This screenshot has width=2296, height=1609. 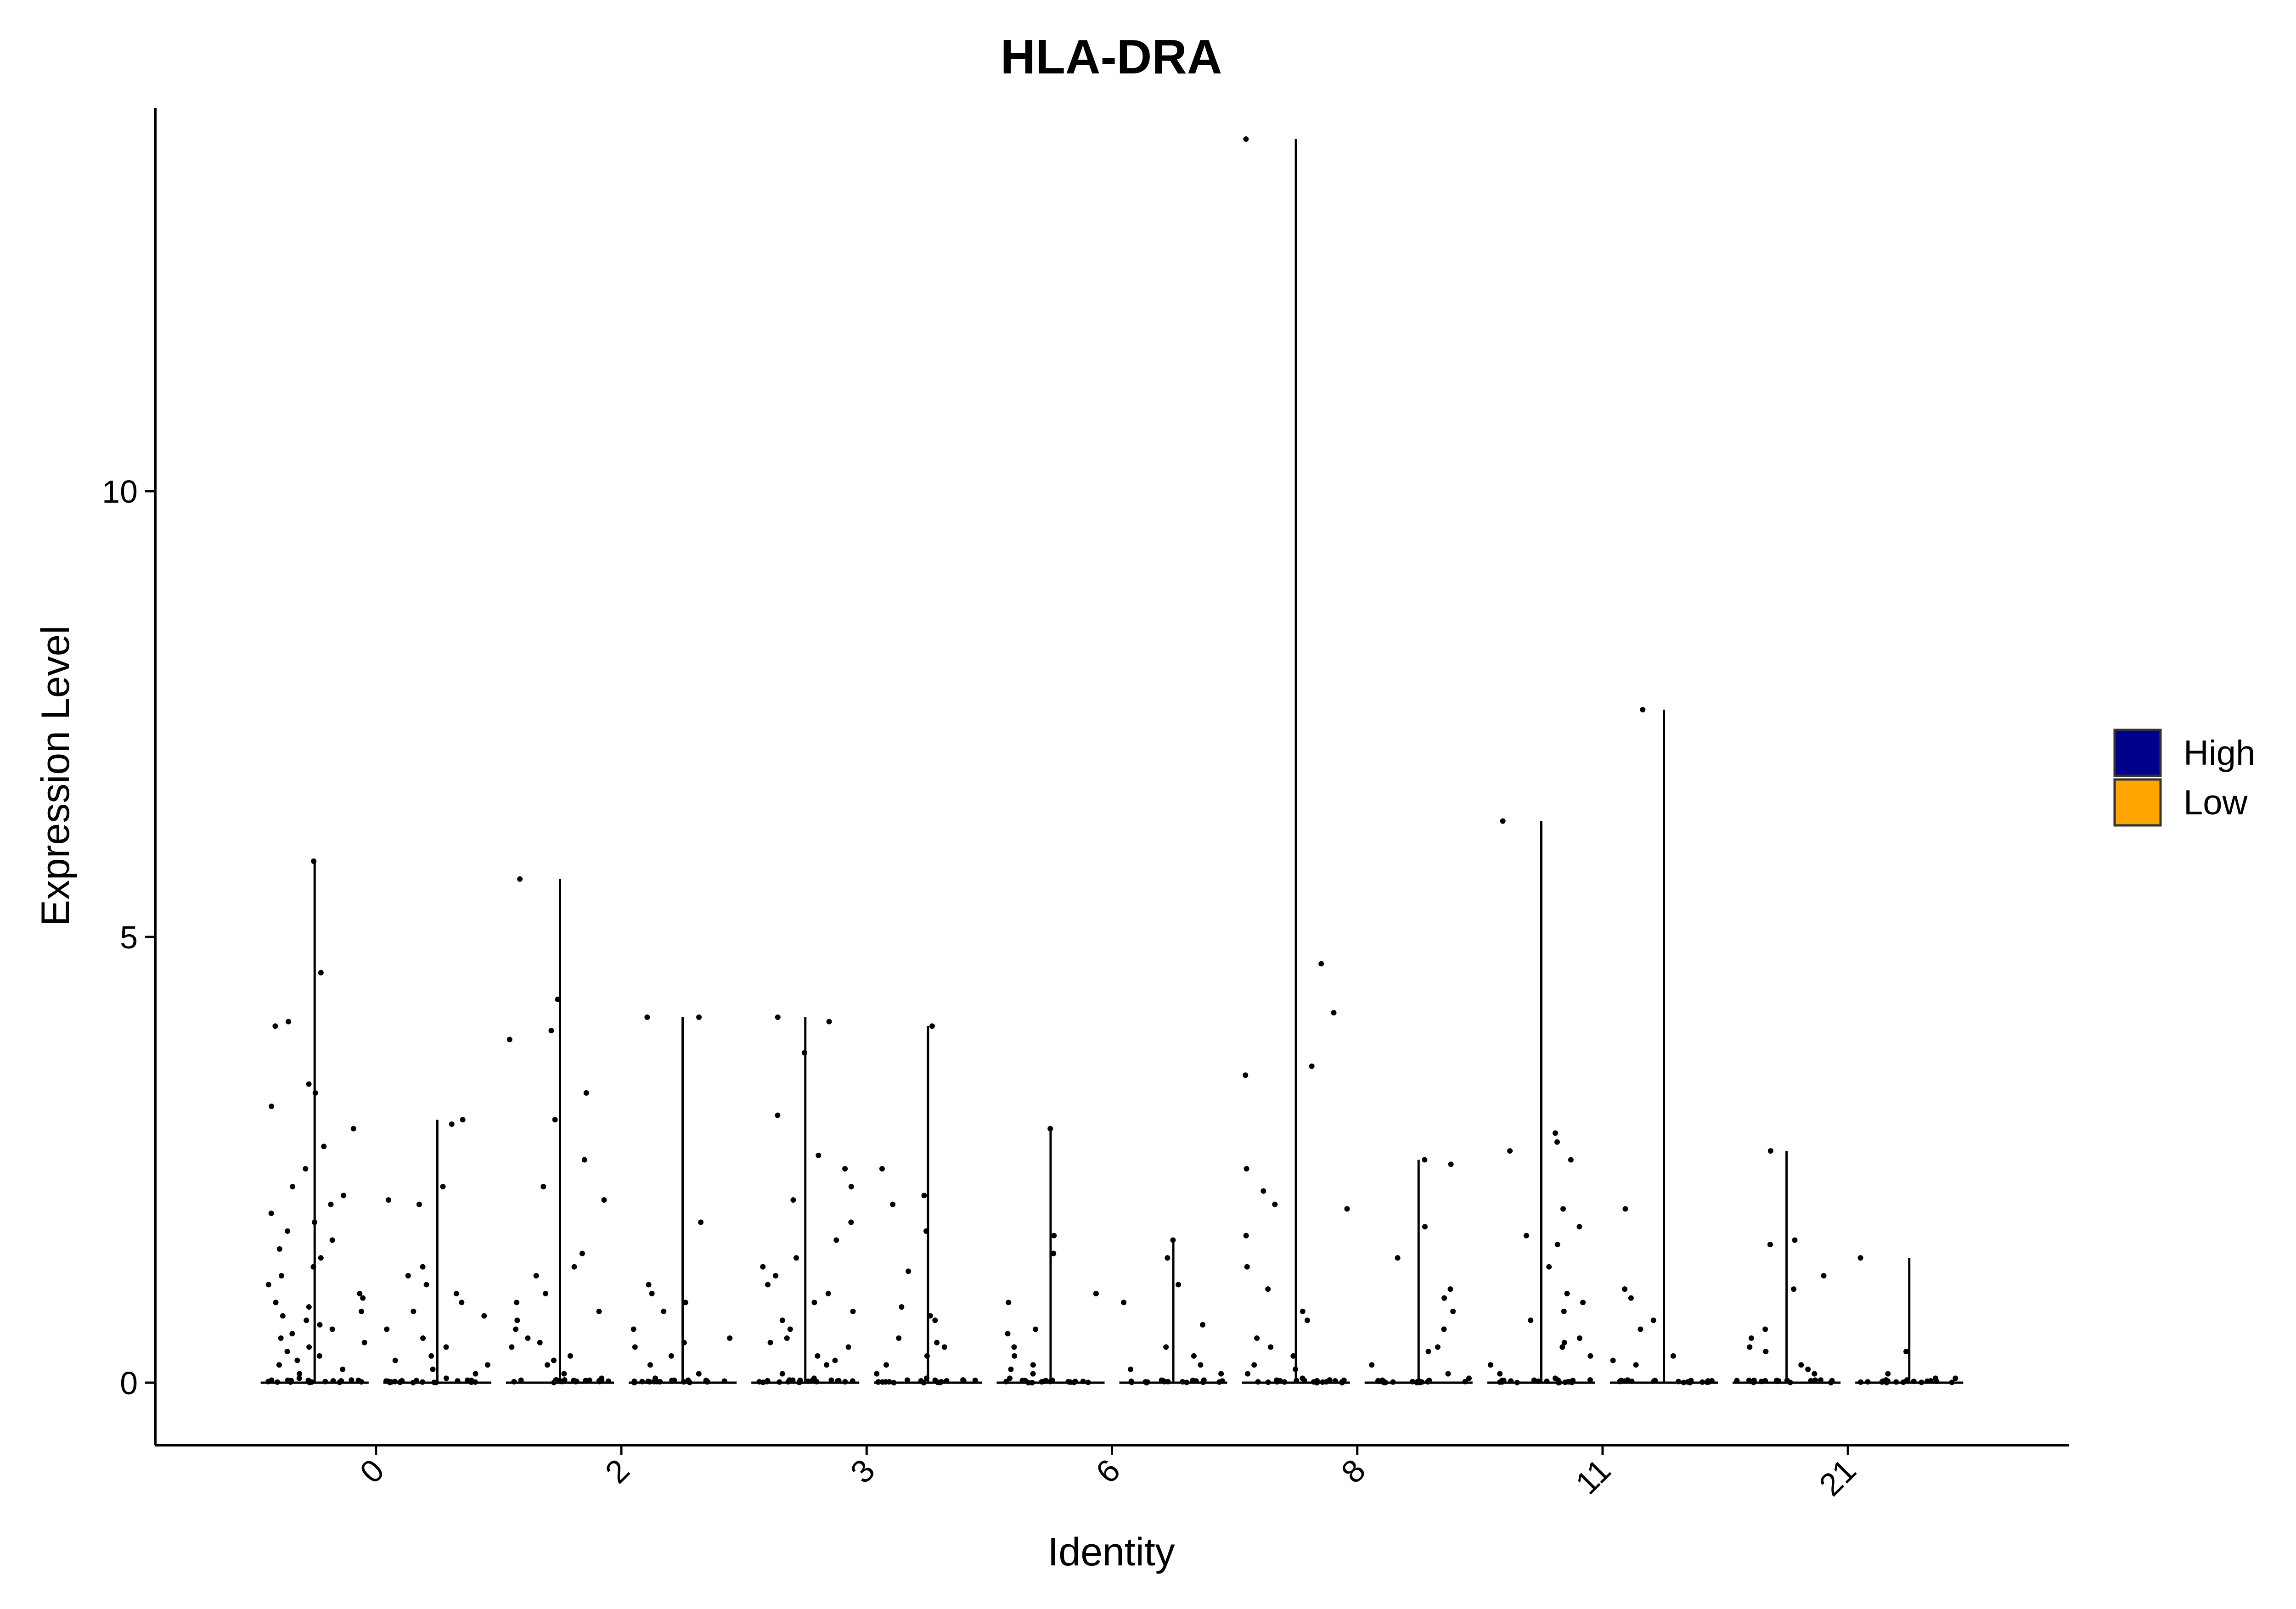 What do you see at coordinates (617, 1471) in the screenshot?
I see `x-tick-label: 2` at bounding box center [617, 1471].